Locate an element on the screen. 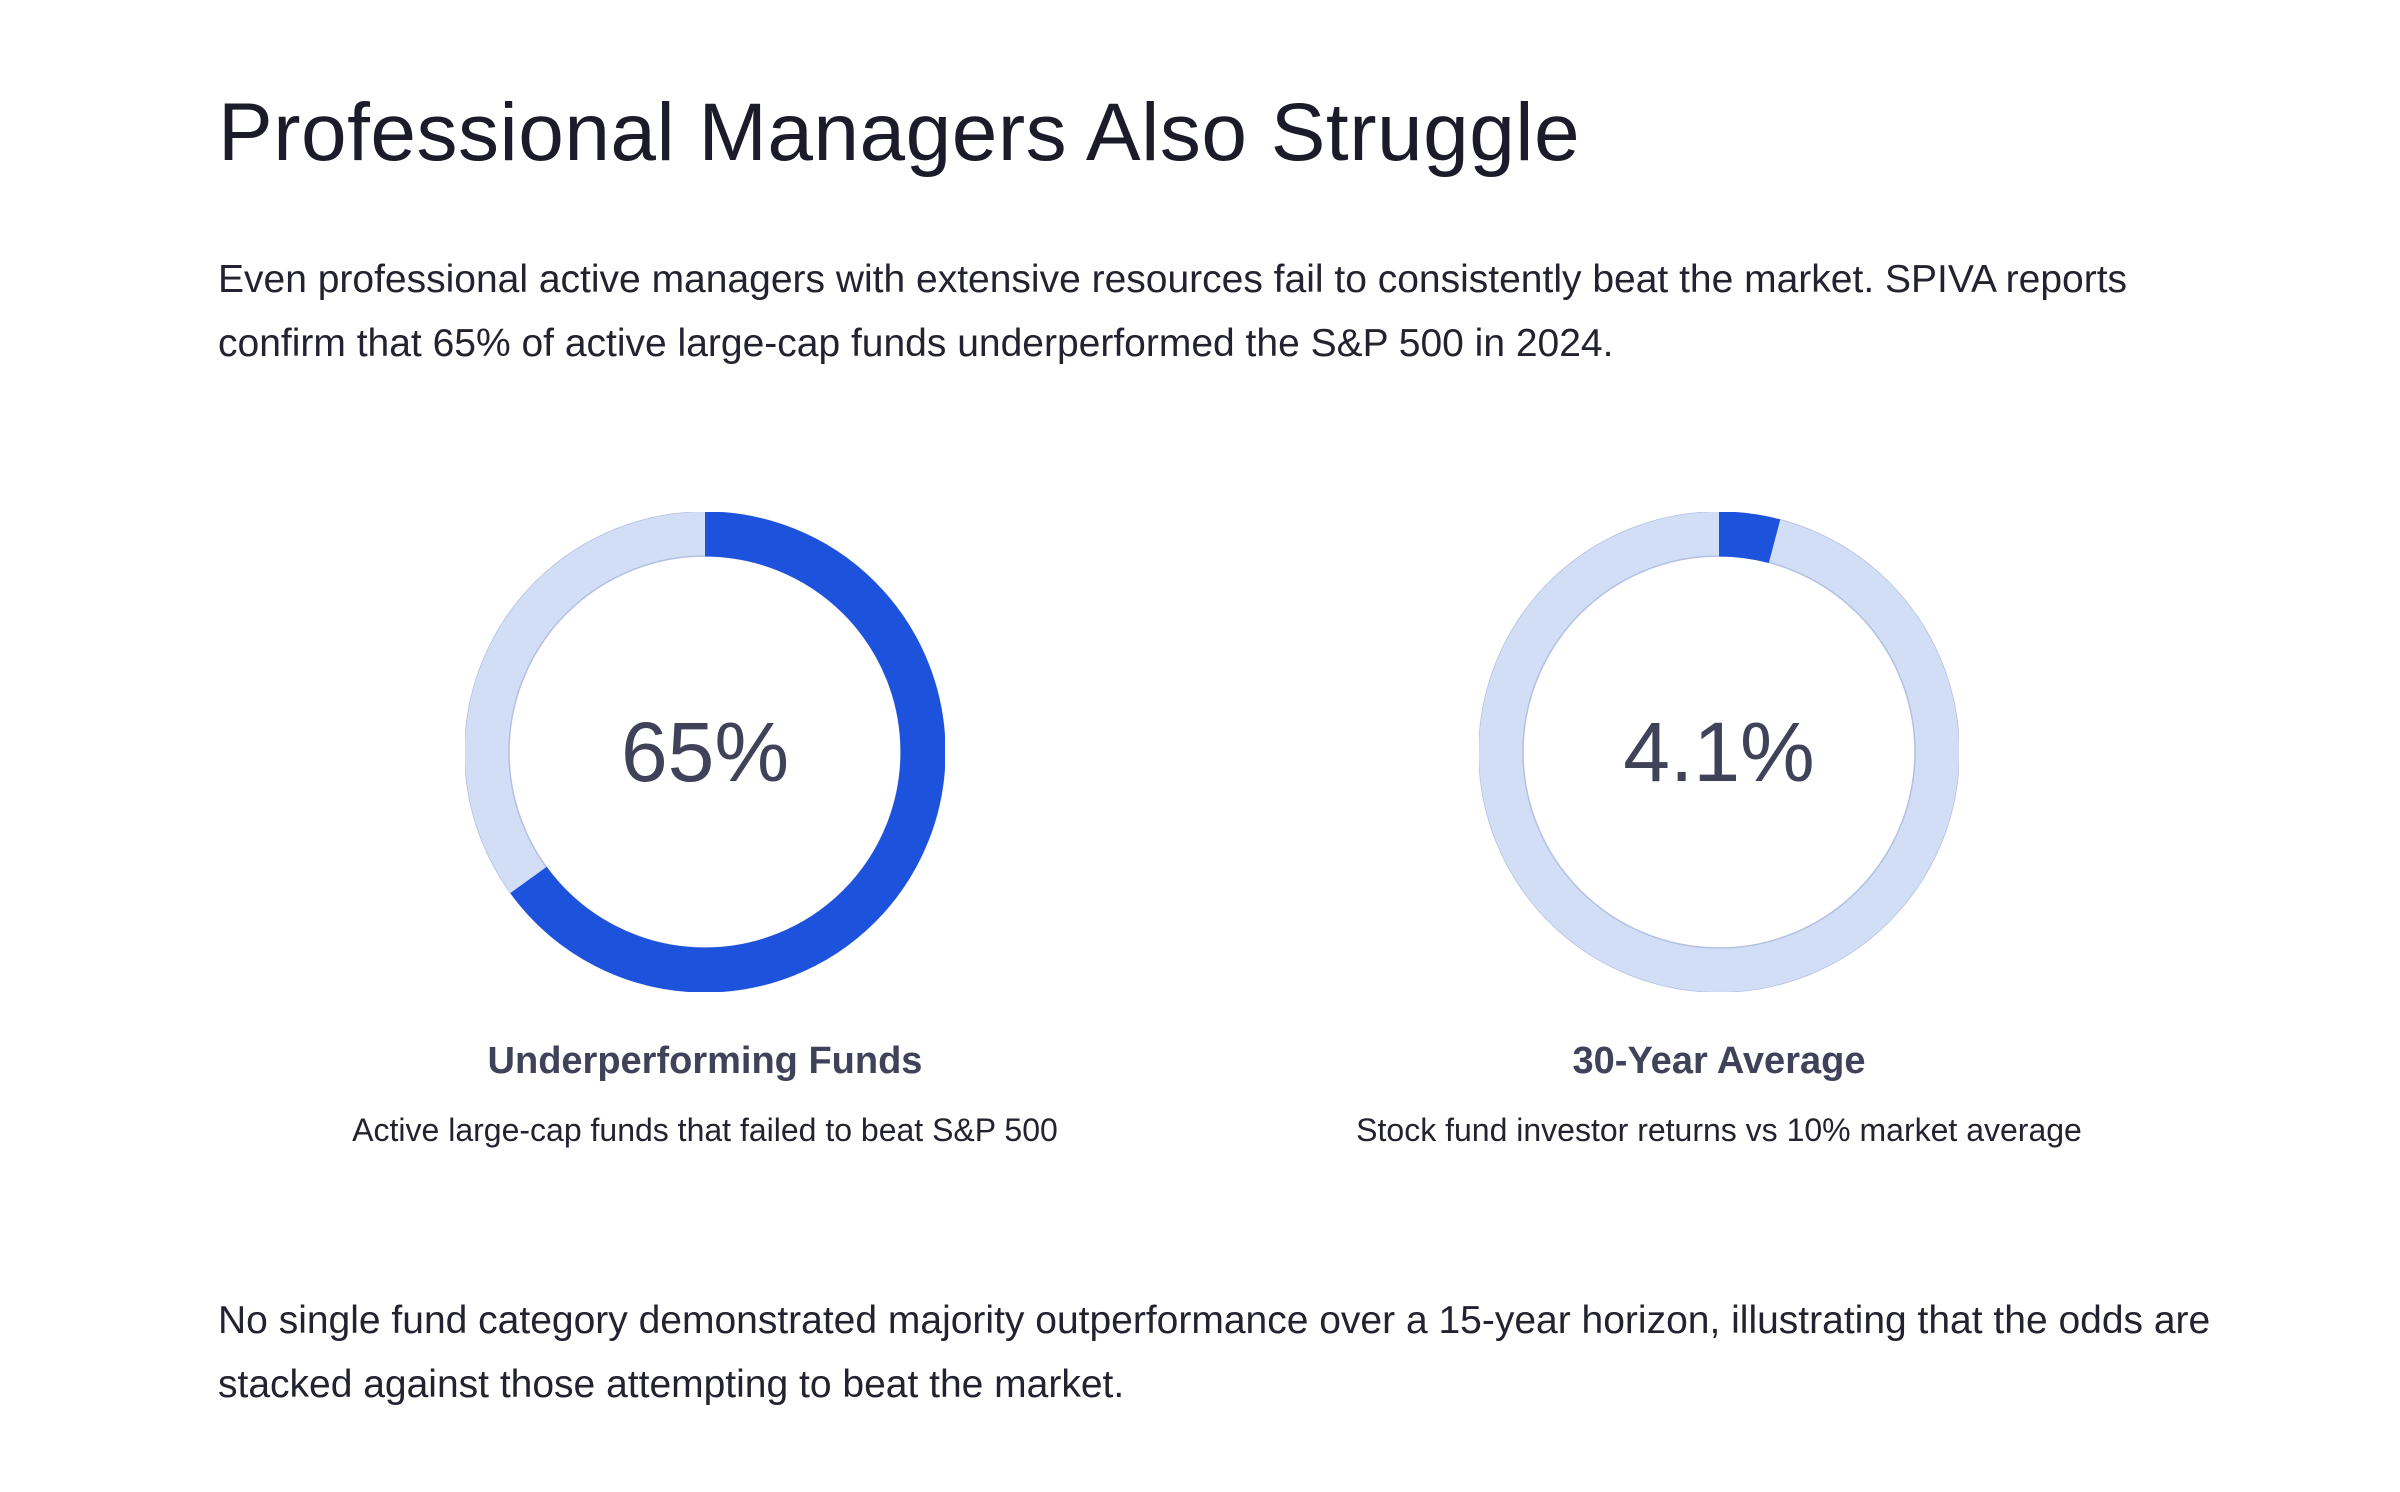  donut-label-30-year-average: 30-Year Average is located at coordinates (1719, 1061).